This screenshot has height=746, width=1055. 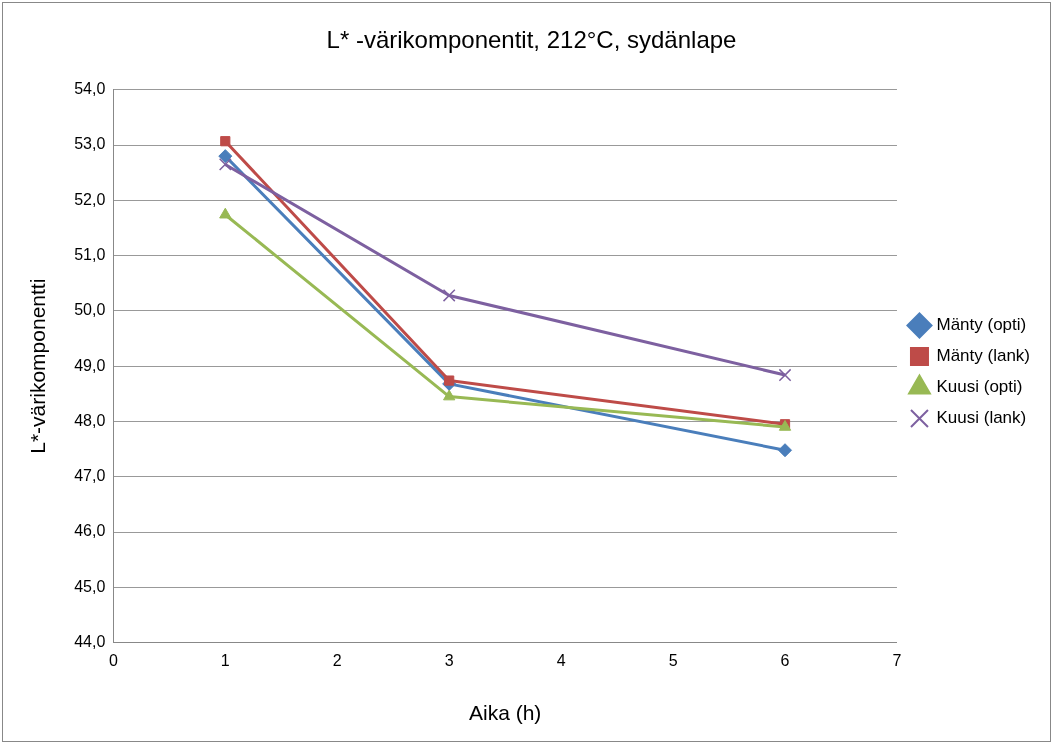 I want to click on y-tick-label: 47,0, so click(x=90, y=476).